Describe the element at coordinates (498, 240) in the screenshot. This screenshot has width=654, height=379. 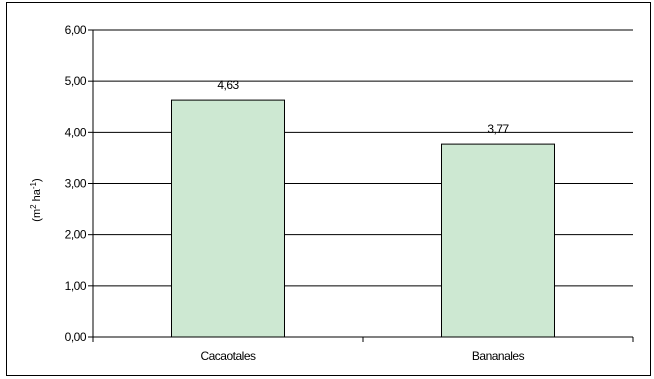
I see `bar-bananales` at that location.